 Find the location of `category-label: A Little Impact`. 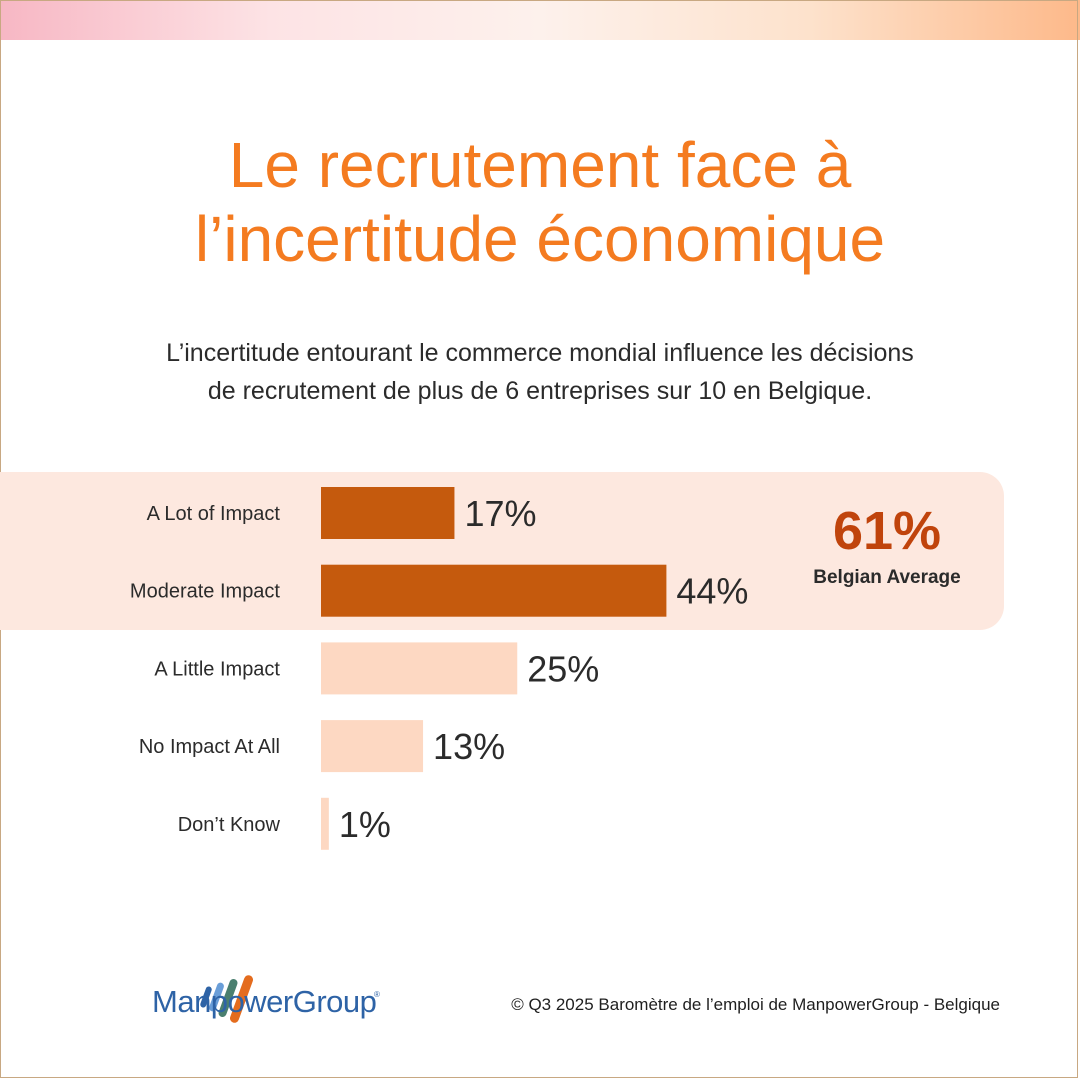

category-label: A Little Impact is located at coordinates (217, 669).